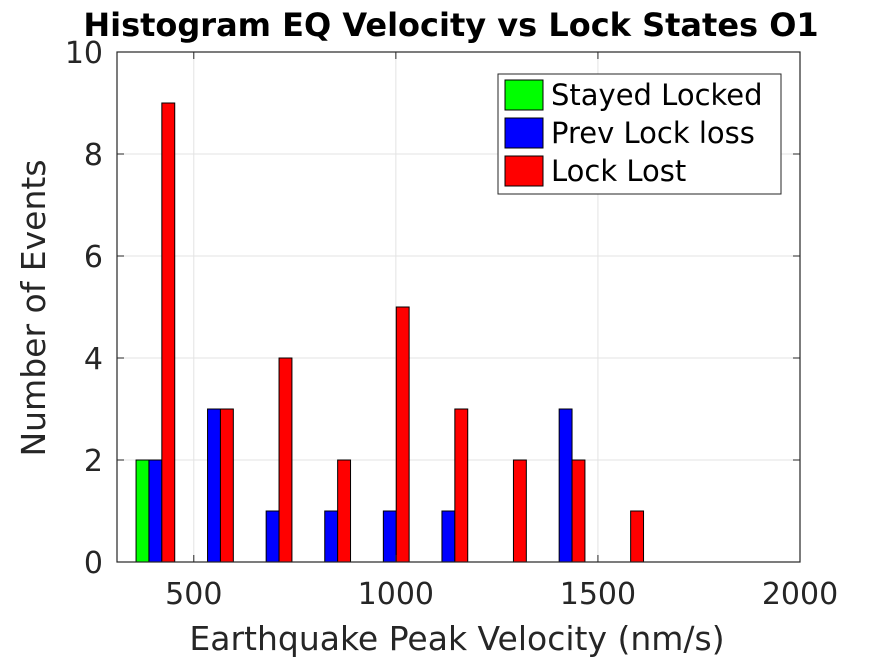 The width and height of the screenshot is (886, 661). I want to click on x-tick-label: 2000, so click(800, 594).